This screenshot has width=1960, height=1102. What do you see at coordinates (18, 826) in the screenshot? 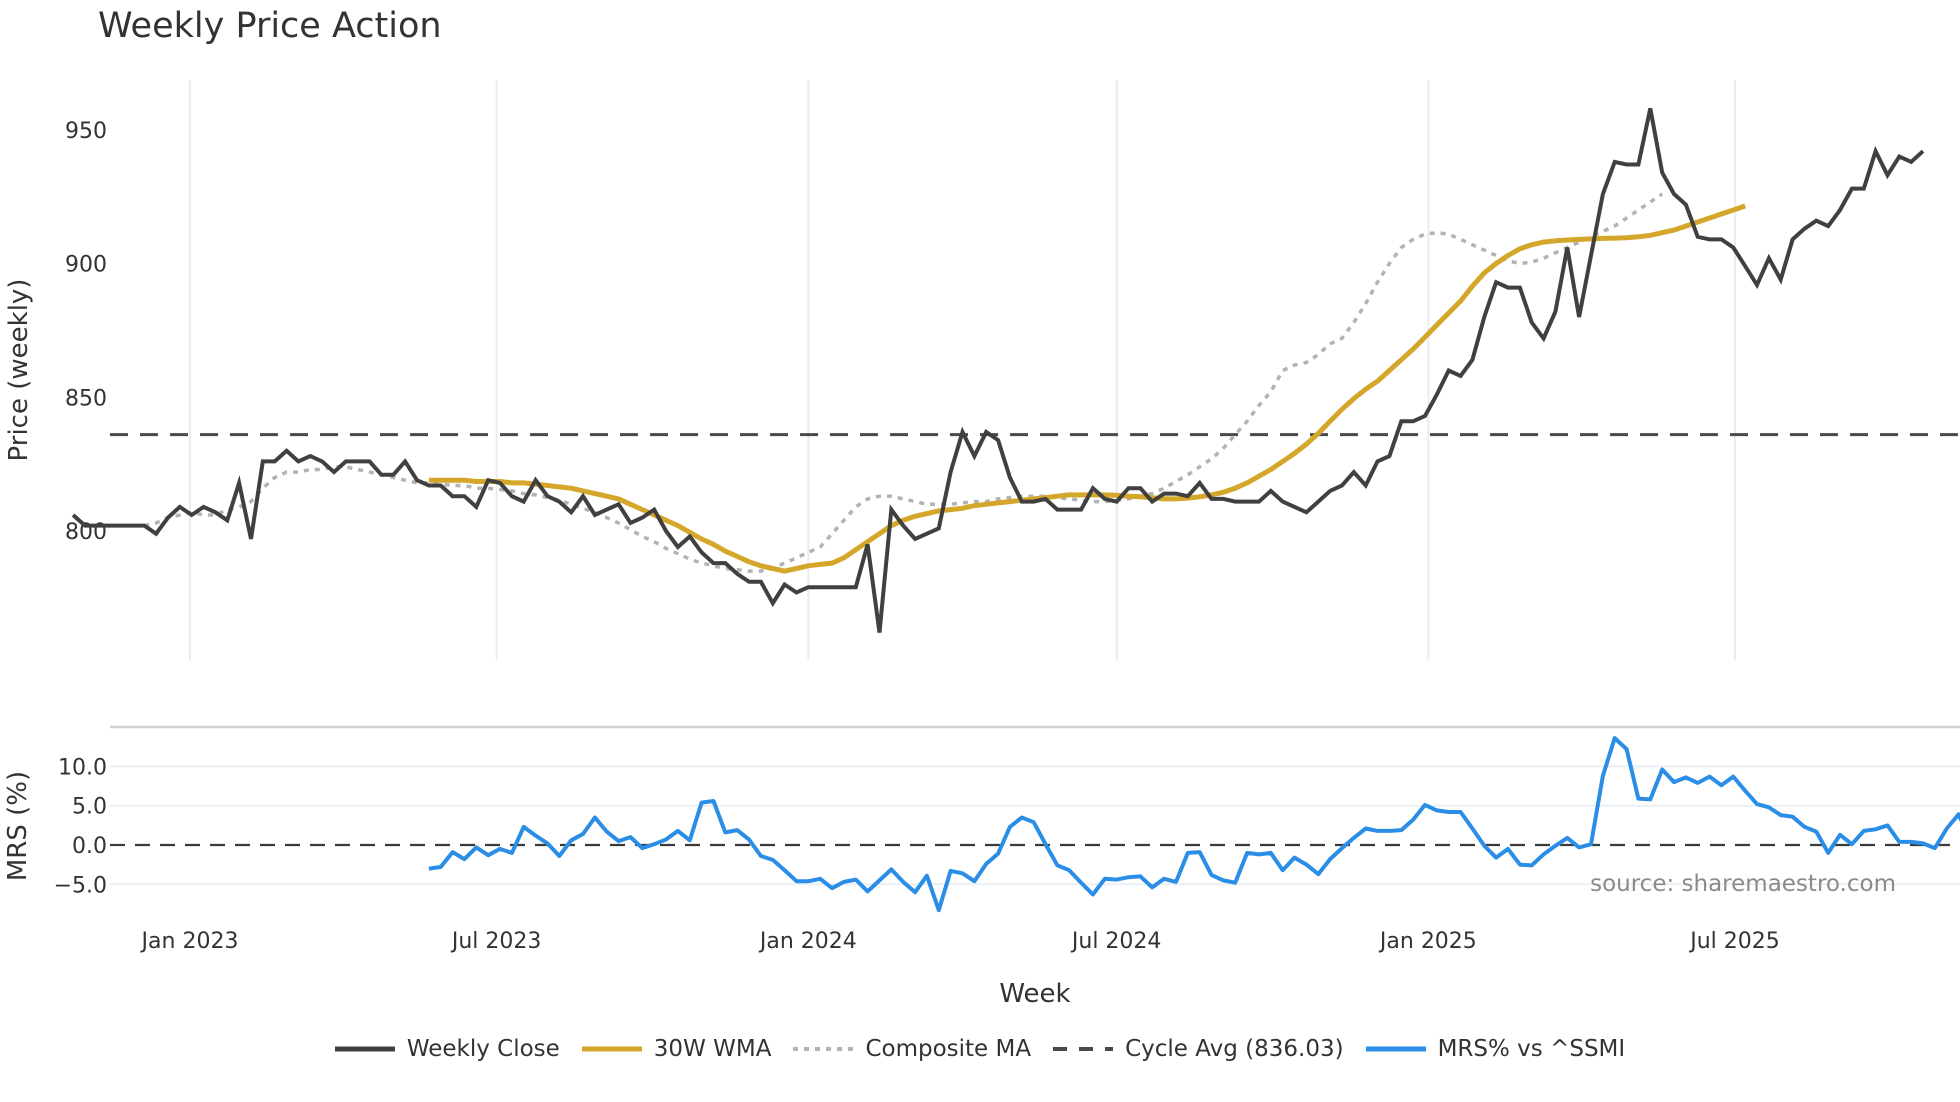
I see `mrs-y-axis-title: MRS (%)` at bounding box center [18, 826].